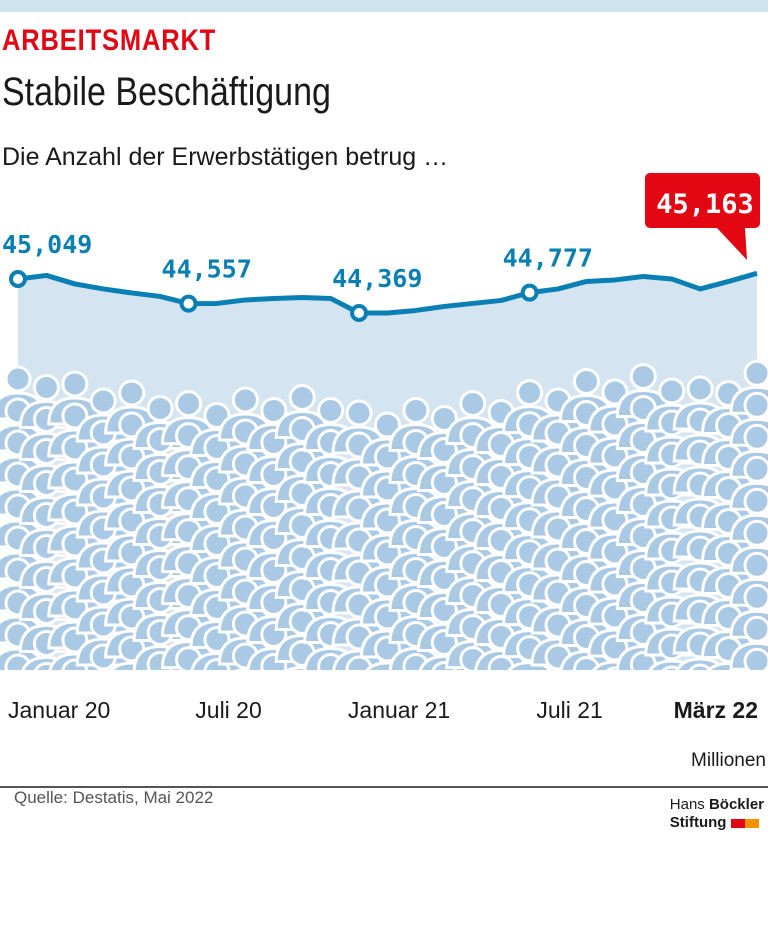 Image resolution: width=768 pixels, height=928 pixels. Describe the element at coordinates (548, 258) in the screenshot. I see `data-label: 44,777` at that location.